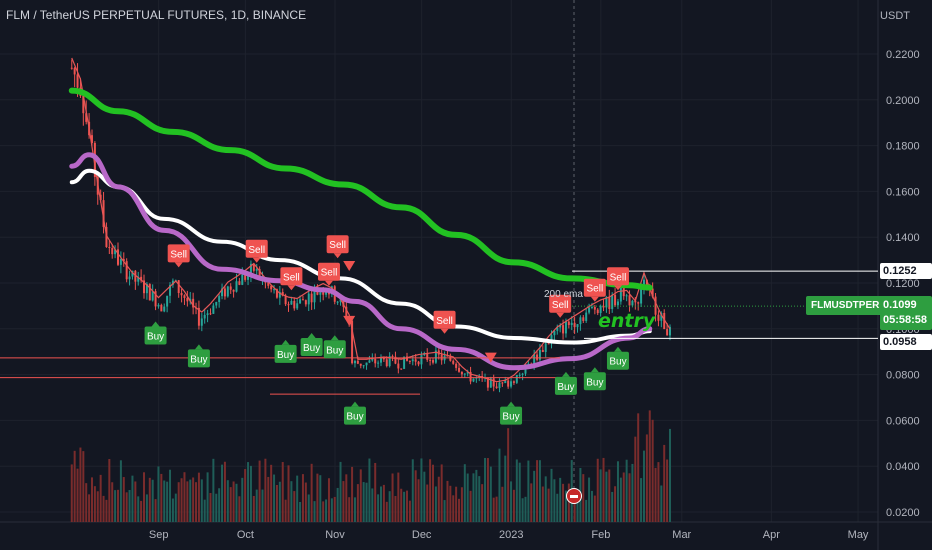 This screenshot has height=550, width=932. Describe the element at coordinates (906, 271) in the screenshot. I see `upper-level-tag: 0.1252` at that location.